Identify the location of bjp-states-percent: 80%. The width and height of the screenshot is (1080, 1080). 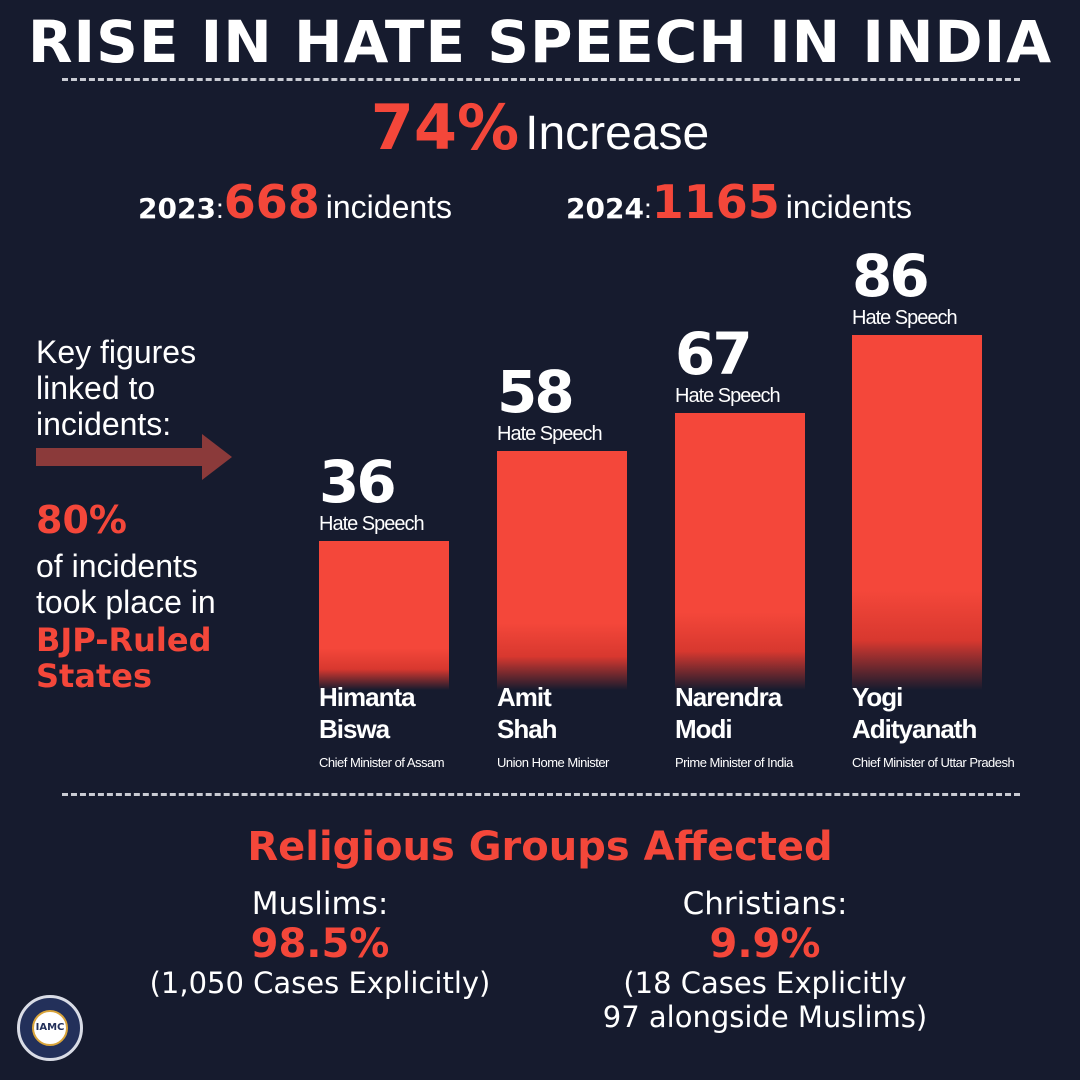
(81, 520).